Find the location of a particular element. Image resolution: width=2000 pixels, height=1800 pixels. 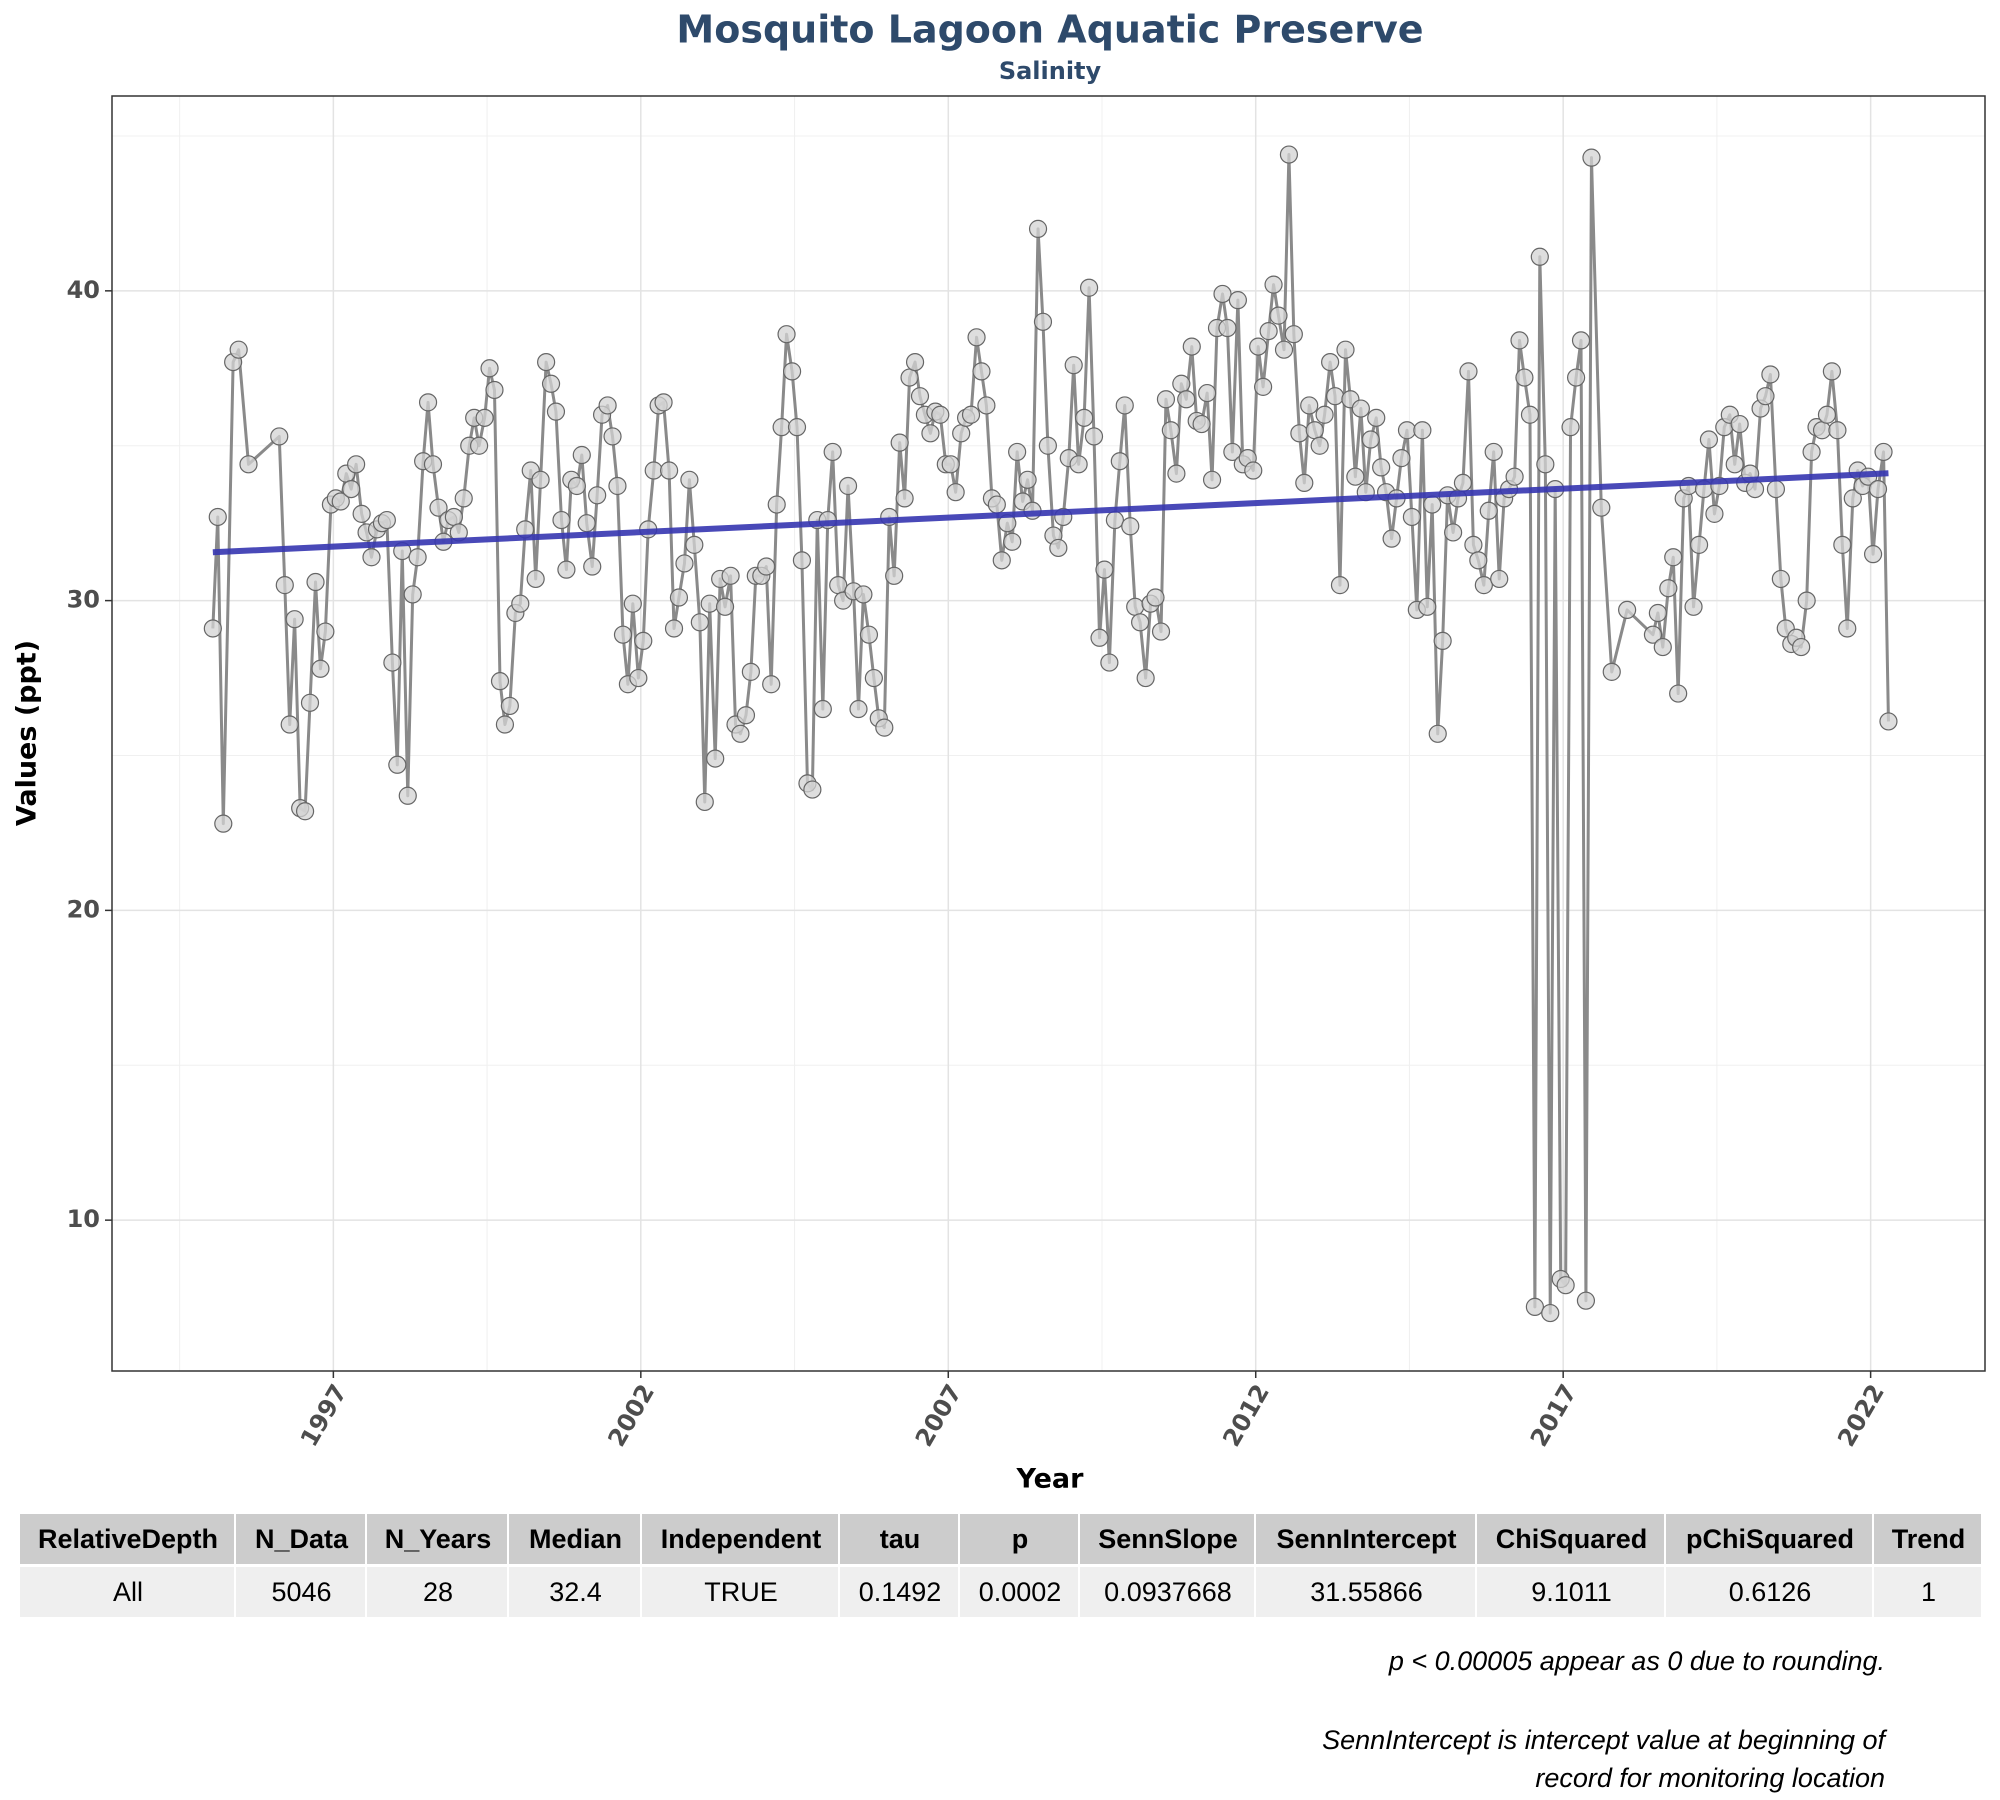

x-tick-label: 1997 is located at coordinates (324, 1416).